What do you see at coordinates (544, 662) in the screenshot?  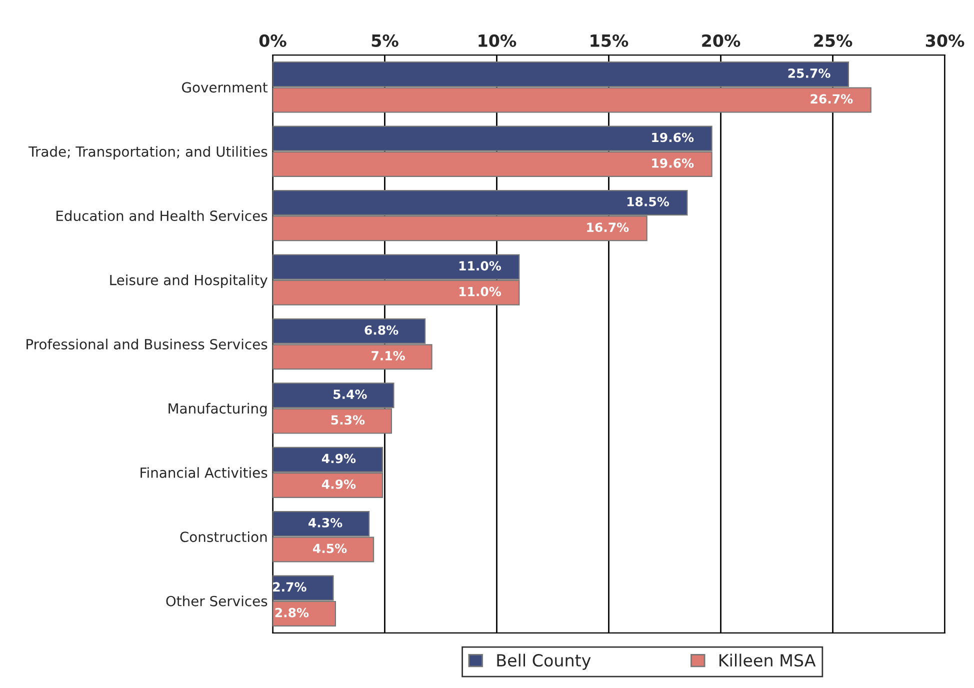 I see `legend-label: Bell County` at bounding box center [544, 662].